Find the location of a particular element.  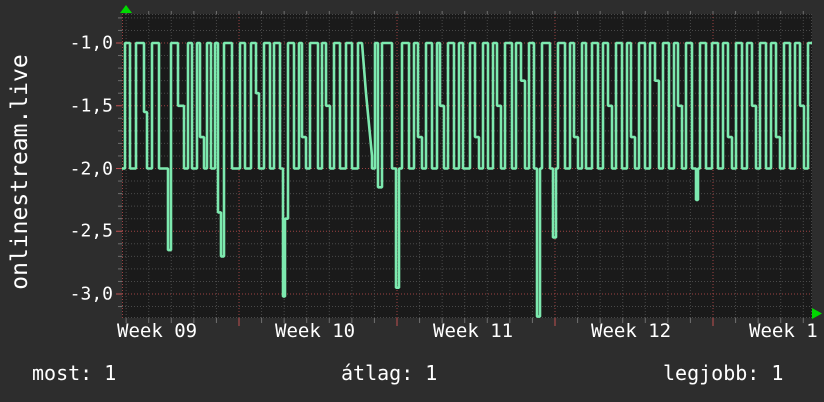

x-axis-arrow-icon is located at coordinates (817, 313).